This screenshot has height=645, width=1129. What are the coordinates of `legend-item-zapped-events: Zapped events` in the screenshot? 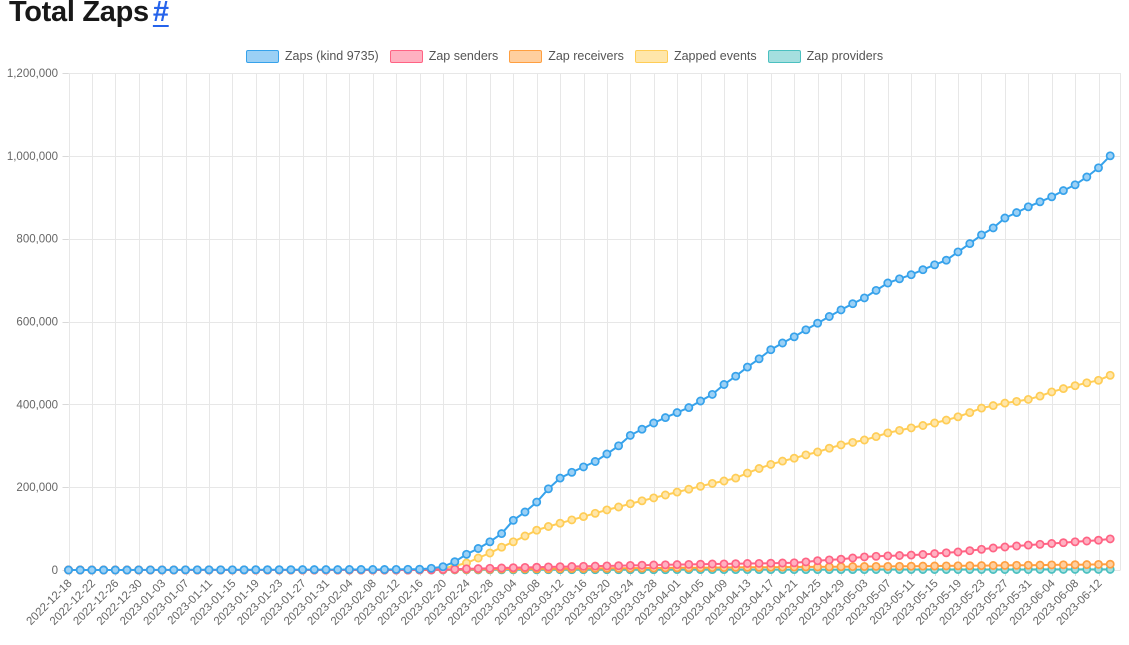 It's located at (695, 56).